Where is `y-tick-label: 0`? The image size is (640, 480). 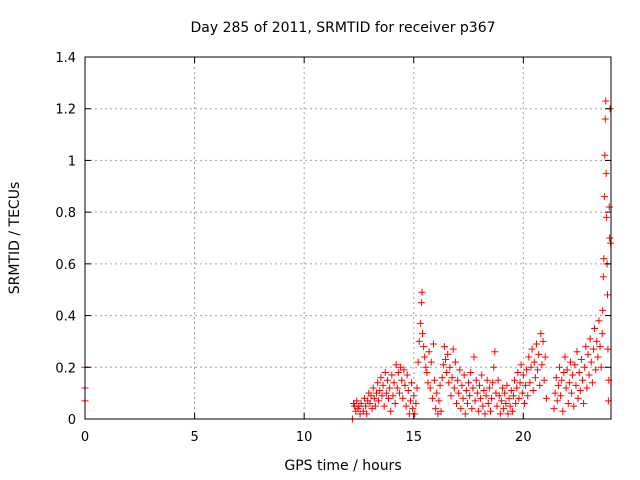 y-tick-label: 0 is located at coordinates (72, 420).